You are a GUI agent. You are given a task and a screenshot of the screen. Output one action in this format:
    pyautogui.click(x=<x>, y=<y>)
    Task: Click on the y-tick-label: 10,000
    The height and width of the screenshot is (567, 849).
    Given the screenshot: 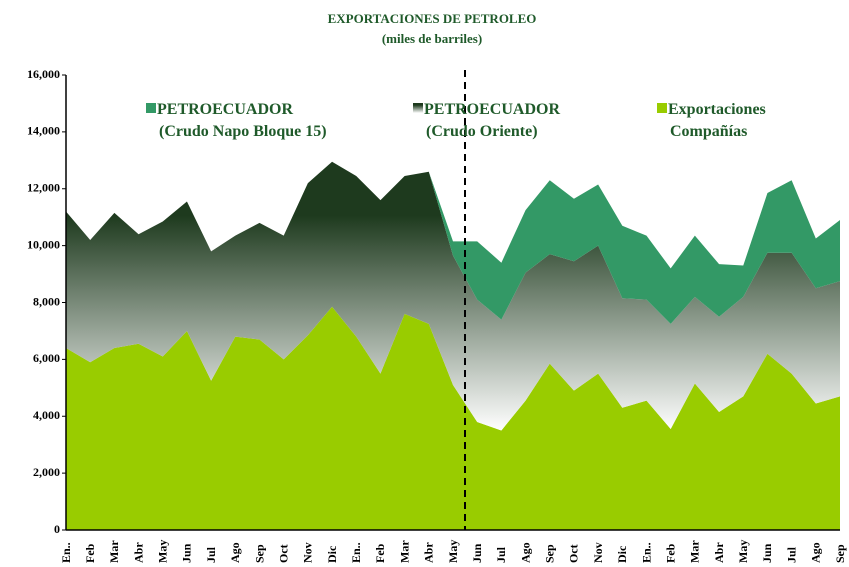 What is the action you would take?
    pyautogui.click(x=43, y=244)
    